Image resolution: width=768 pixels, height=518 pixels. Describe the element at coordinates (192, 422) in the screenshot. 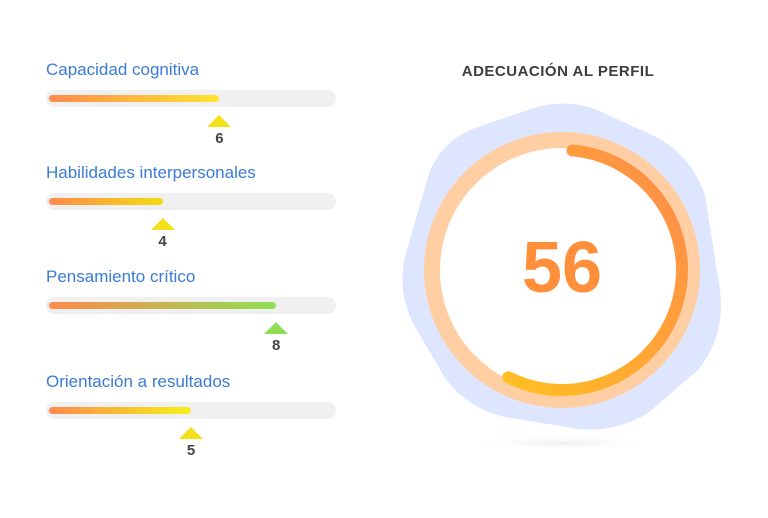

I see `skill-row-results: Orientación a resultados 5` at that location.